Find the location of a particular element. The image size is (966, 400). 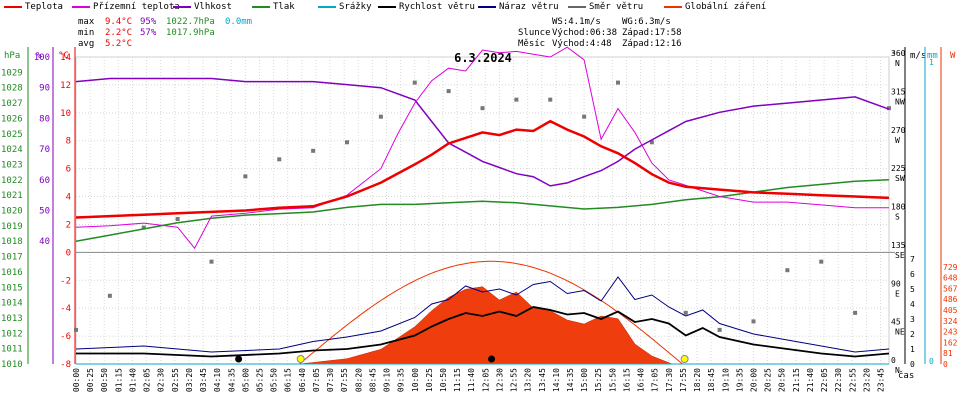

legend-item: Směr větru is located at coordinates (605, 7).